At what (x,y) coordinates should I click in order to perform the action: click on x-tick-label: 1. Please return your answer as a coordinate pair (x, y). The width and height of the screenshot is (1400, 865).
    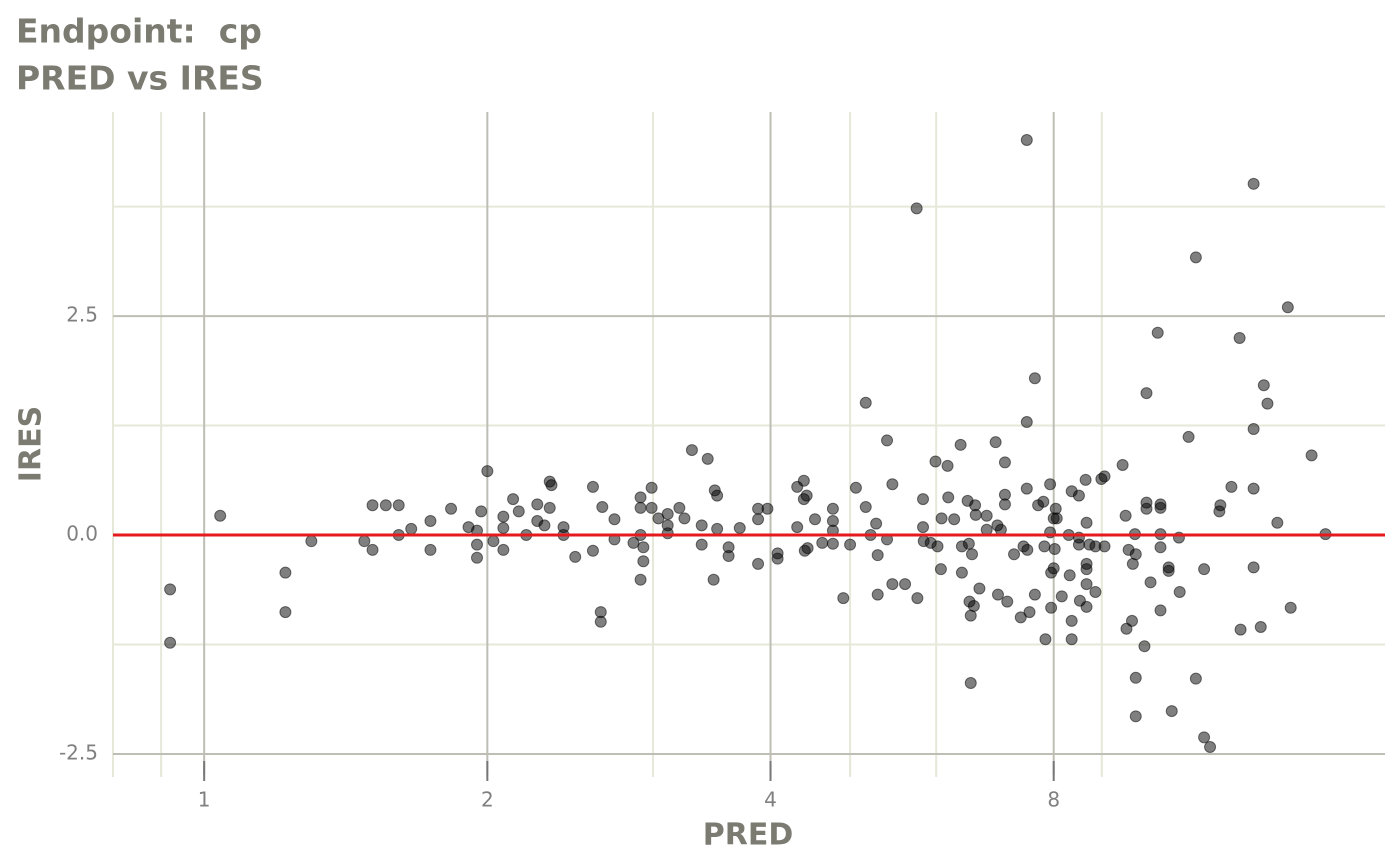
    Looking at the image, I should click on (204, 800).